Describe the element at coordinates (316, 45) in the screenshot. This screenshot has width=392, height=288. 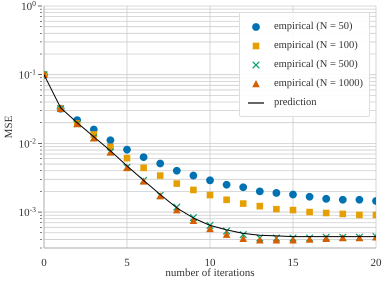
I see `legend-label: empirical (N = 100)` at that location.